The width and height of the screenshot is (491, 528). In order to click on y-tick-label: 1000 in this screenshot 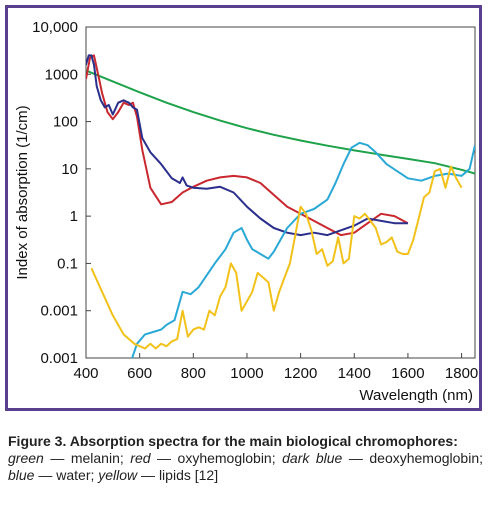, I will do `click(61, 74)`.